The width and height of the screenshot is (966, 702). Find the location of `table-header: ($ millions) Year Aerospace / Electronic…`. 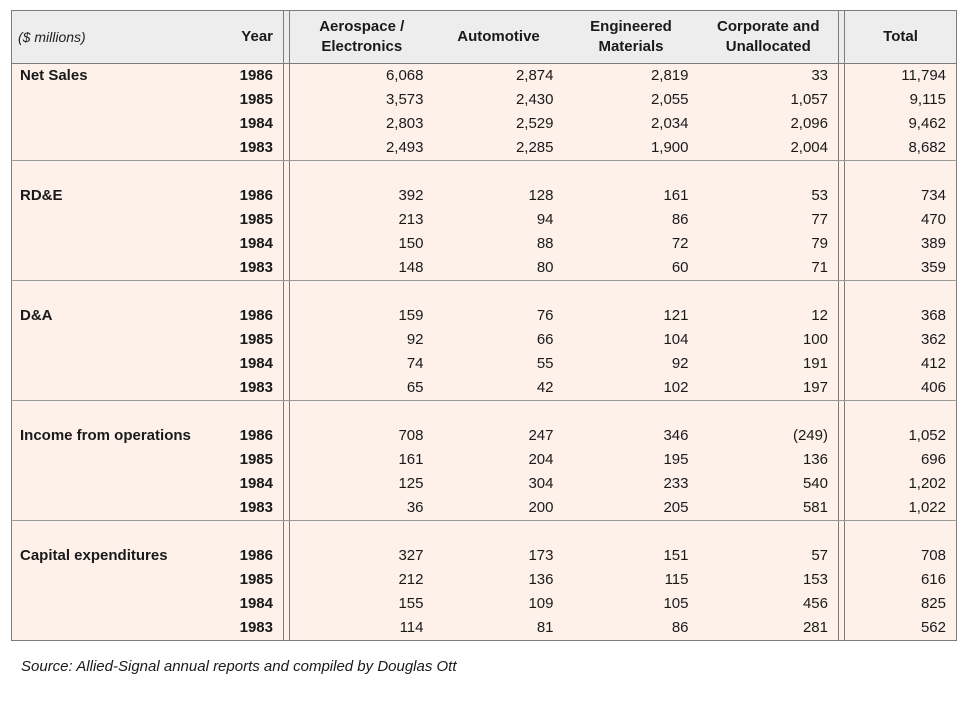

table-header: ($ millions) Year Aerospace / Electronic… is located at coordinates (484, 37).